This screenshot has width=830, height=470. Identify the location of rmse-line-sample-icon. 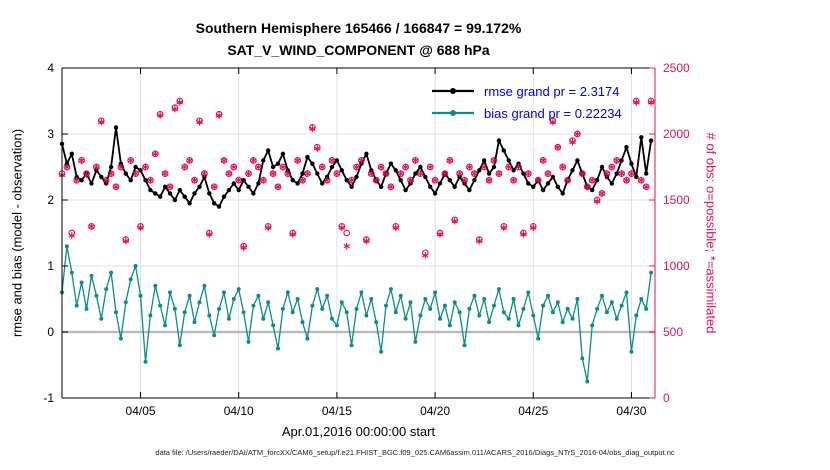
(453, 91).